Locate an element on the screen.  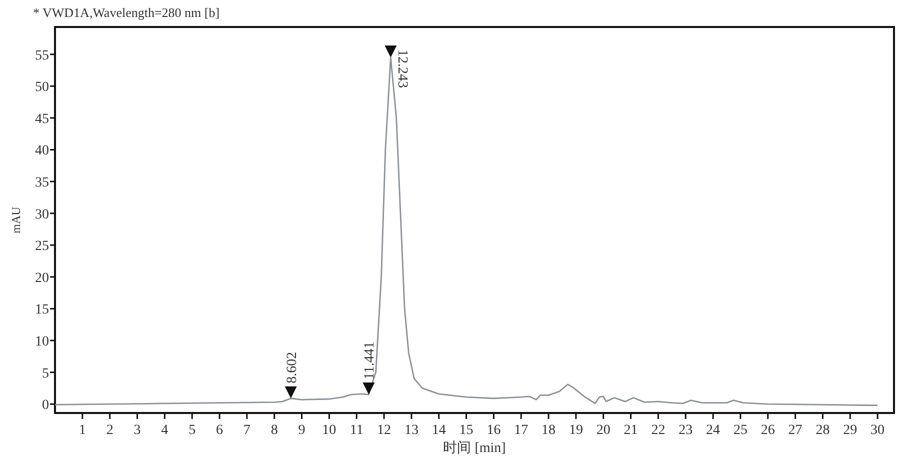
x-tick-label: 14 is located at coordinates (439, 430).